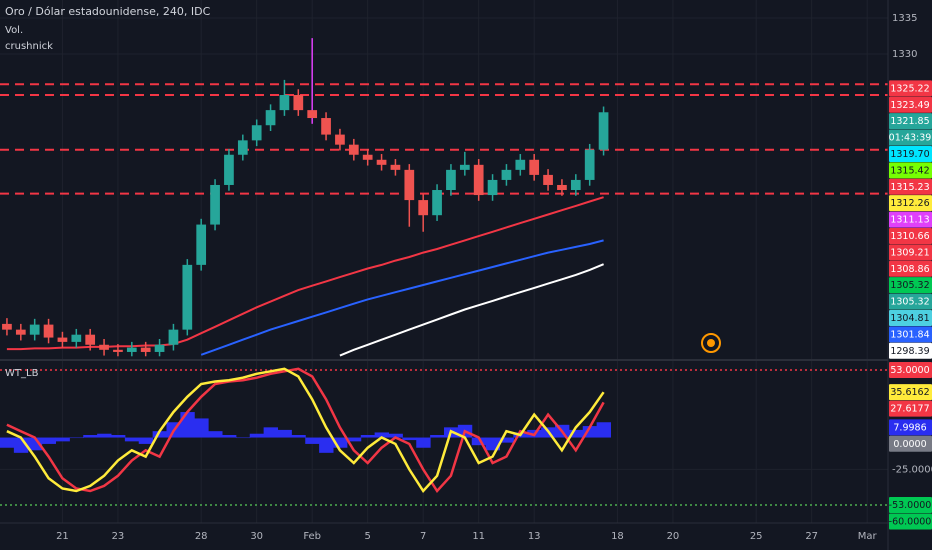 The width and height of the screenshot is (932, 550). What do you see at coordinates (909, 409) in the screenshot?
I see `price-label: 27.6177` at bounding box center [909, 409].